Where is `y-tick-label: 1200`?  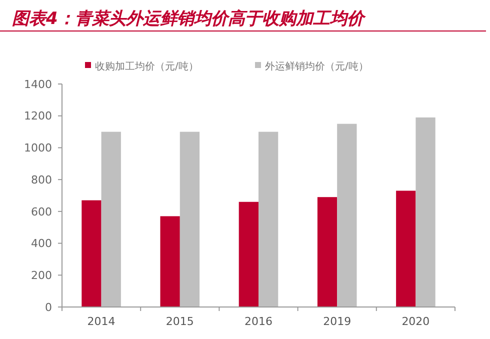
y-tick-label: 1200 is located at coordinates (38, 116).